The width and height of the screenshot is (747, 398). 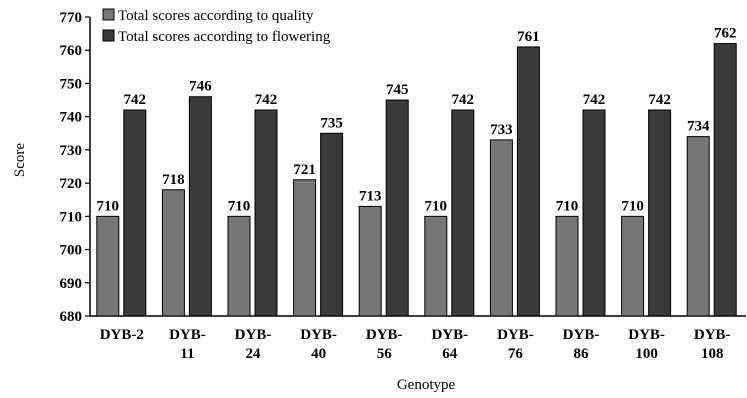 What do you see at coordinates (173, 180) in the screenshot?
I see `data-label: 718` at bounding box center [173, 180].